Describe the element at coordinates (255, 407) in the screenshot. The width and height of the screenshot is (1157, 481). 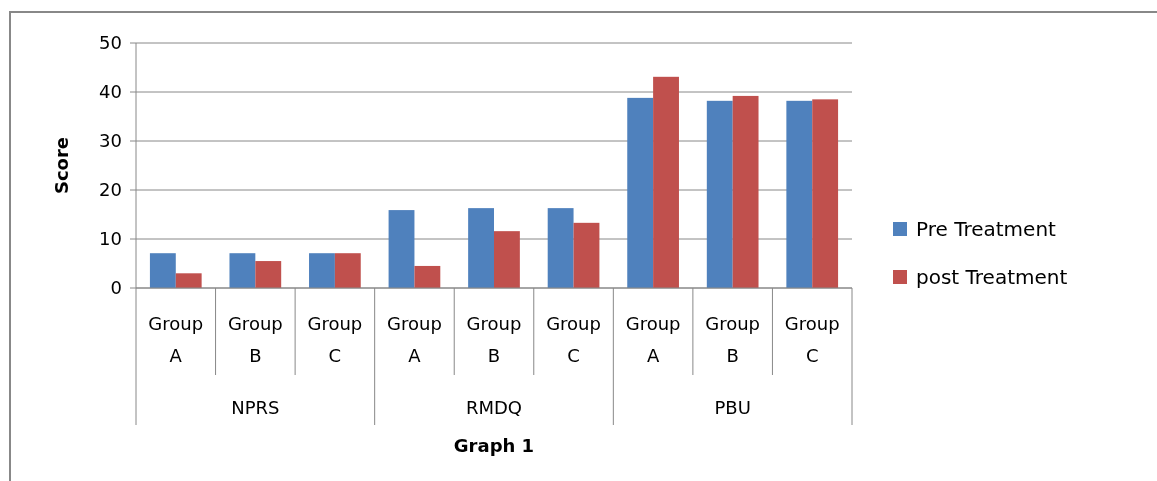
I see `text: NPRS` at that location.